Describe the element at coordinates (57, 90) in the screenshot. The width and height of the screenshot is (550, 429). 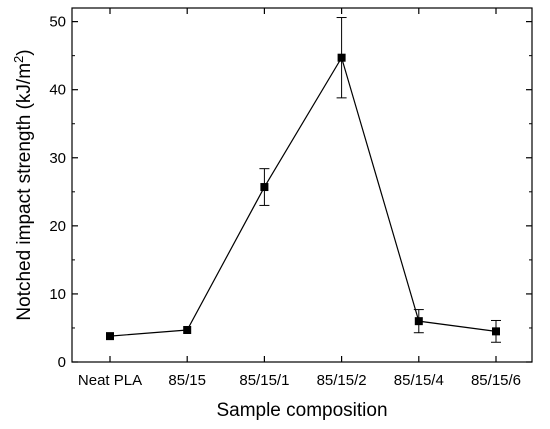
I see `y-tick-label: 40` at that location.